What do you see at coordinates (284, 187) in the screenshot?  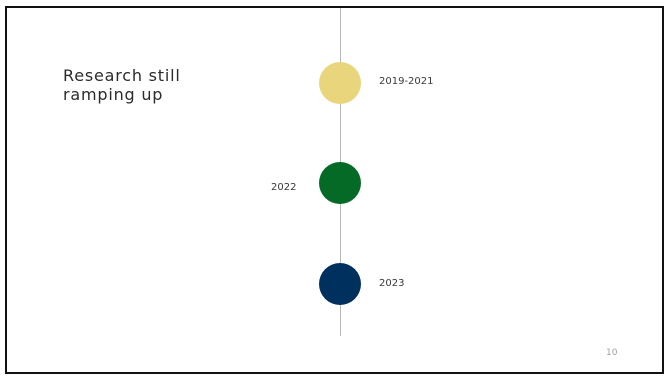 I see `milestone-label: 2022` at bounding box center [284, 187].